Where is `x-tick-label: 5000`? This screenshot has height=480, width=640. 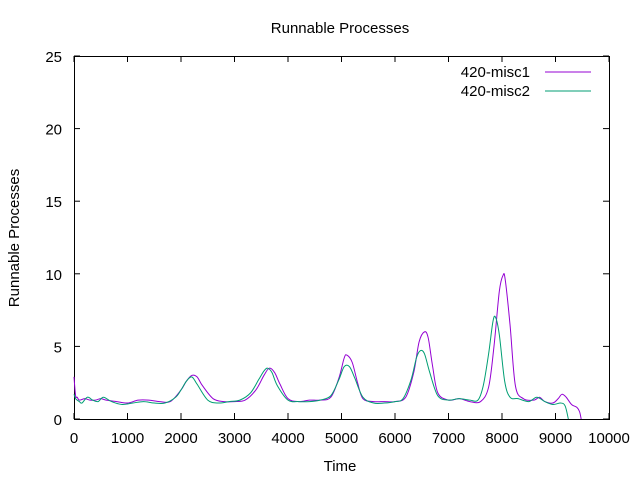 x-tick-label: 5000 is located at coordinates (341, 438).